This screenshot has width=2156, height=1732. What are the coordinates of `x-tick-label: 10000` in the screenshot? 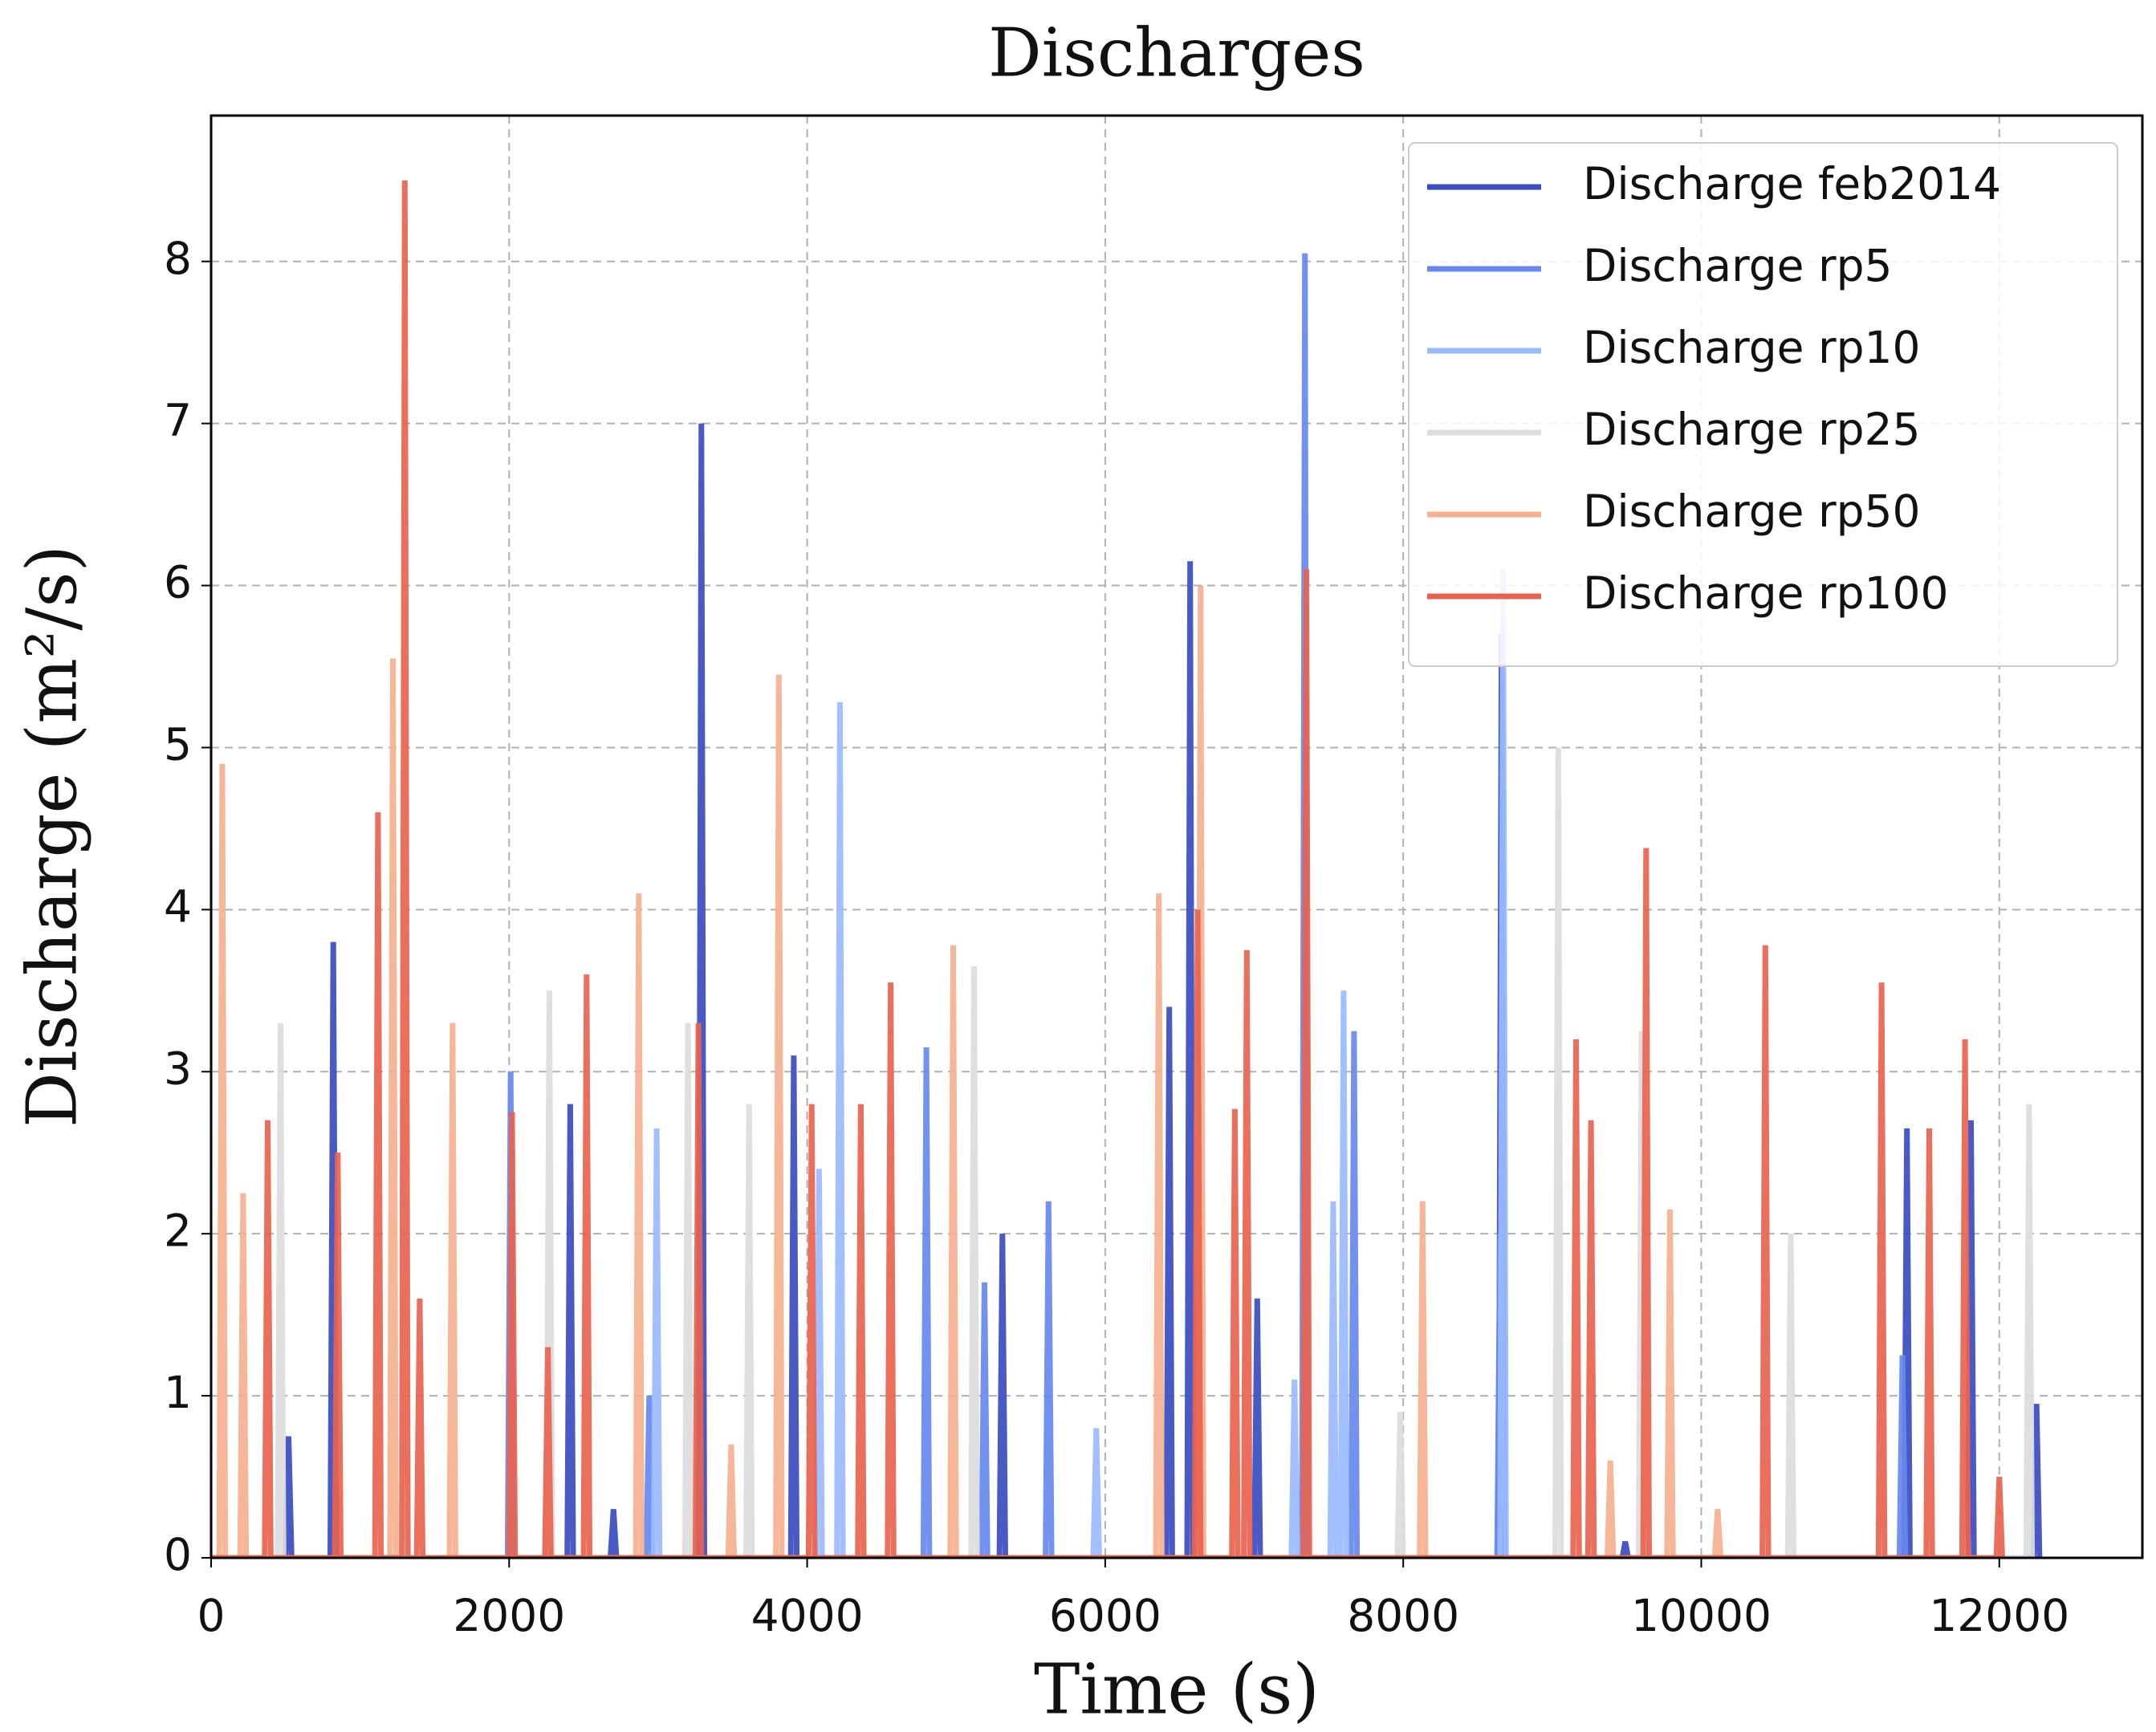 It's located at (1701, 1615).